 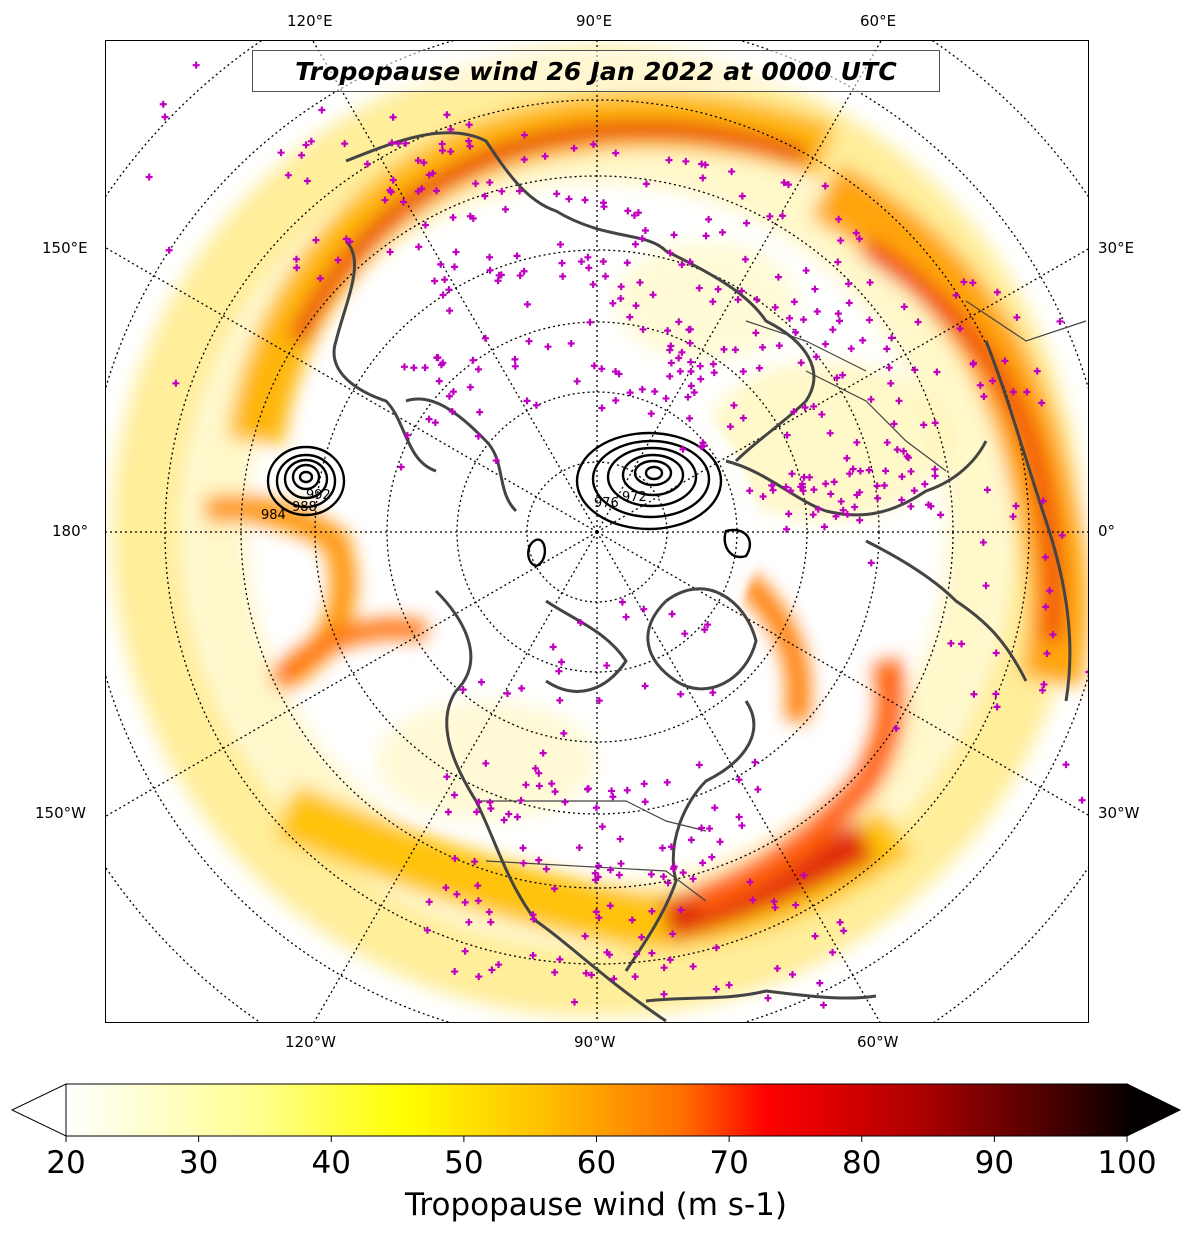 I want to click on lon-label-right-0: 0°, so click(x=1107, y=531).